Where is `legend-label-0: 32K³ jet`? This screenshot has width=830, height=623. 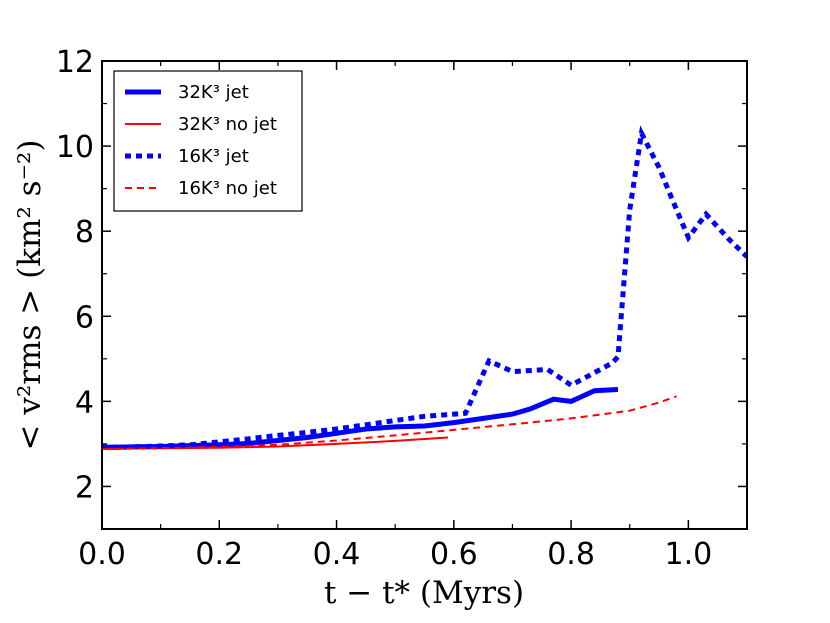
legend-label-0: 32K³ jet is located at coordinates (213, 92).